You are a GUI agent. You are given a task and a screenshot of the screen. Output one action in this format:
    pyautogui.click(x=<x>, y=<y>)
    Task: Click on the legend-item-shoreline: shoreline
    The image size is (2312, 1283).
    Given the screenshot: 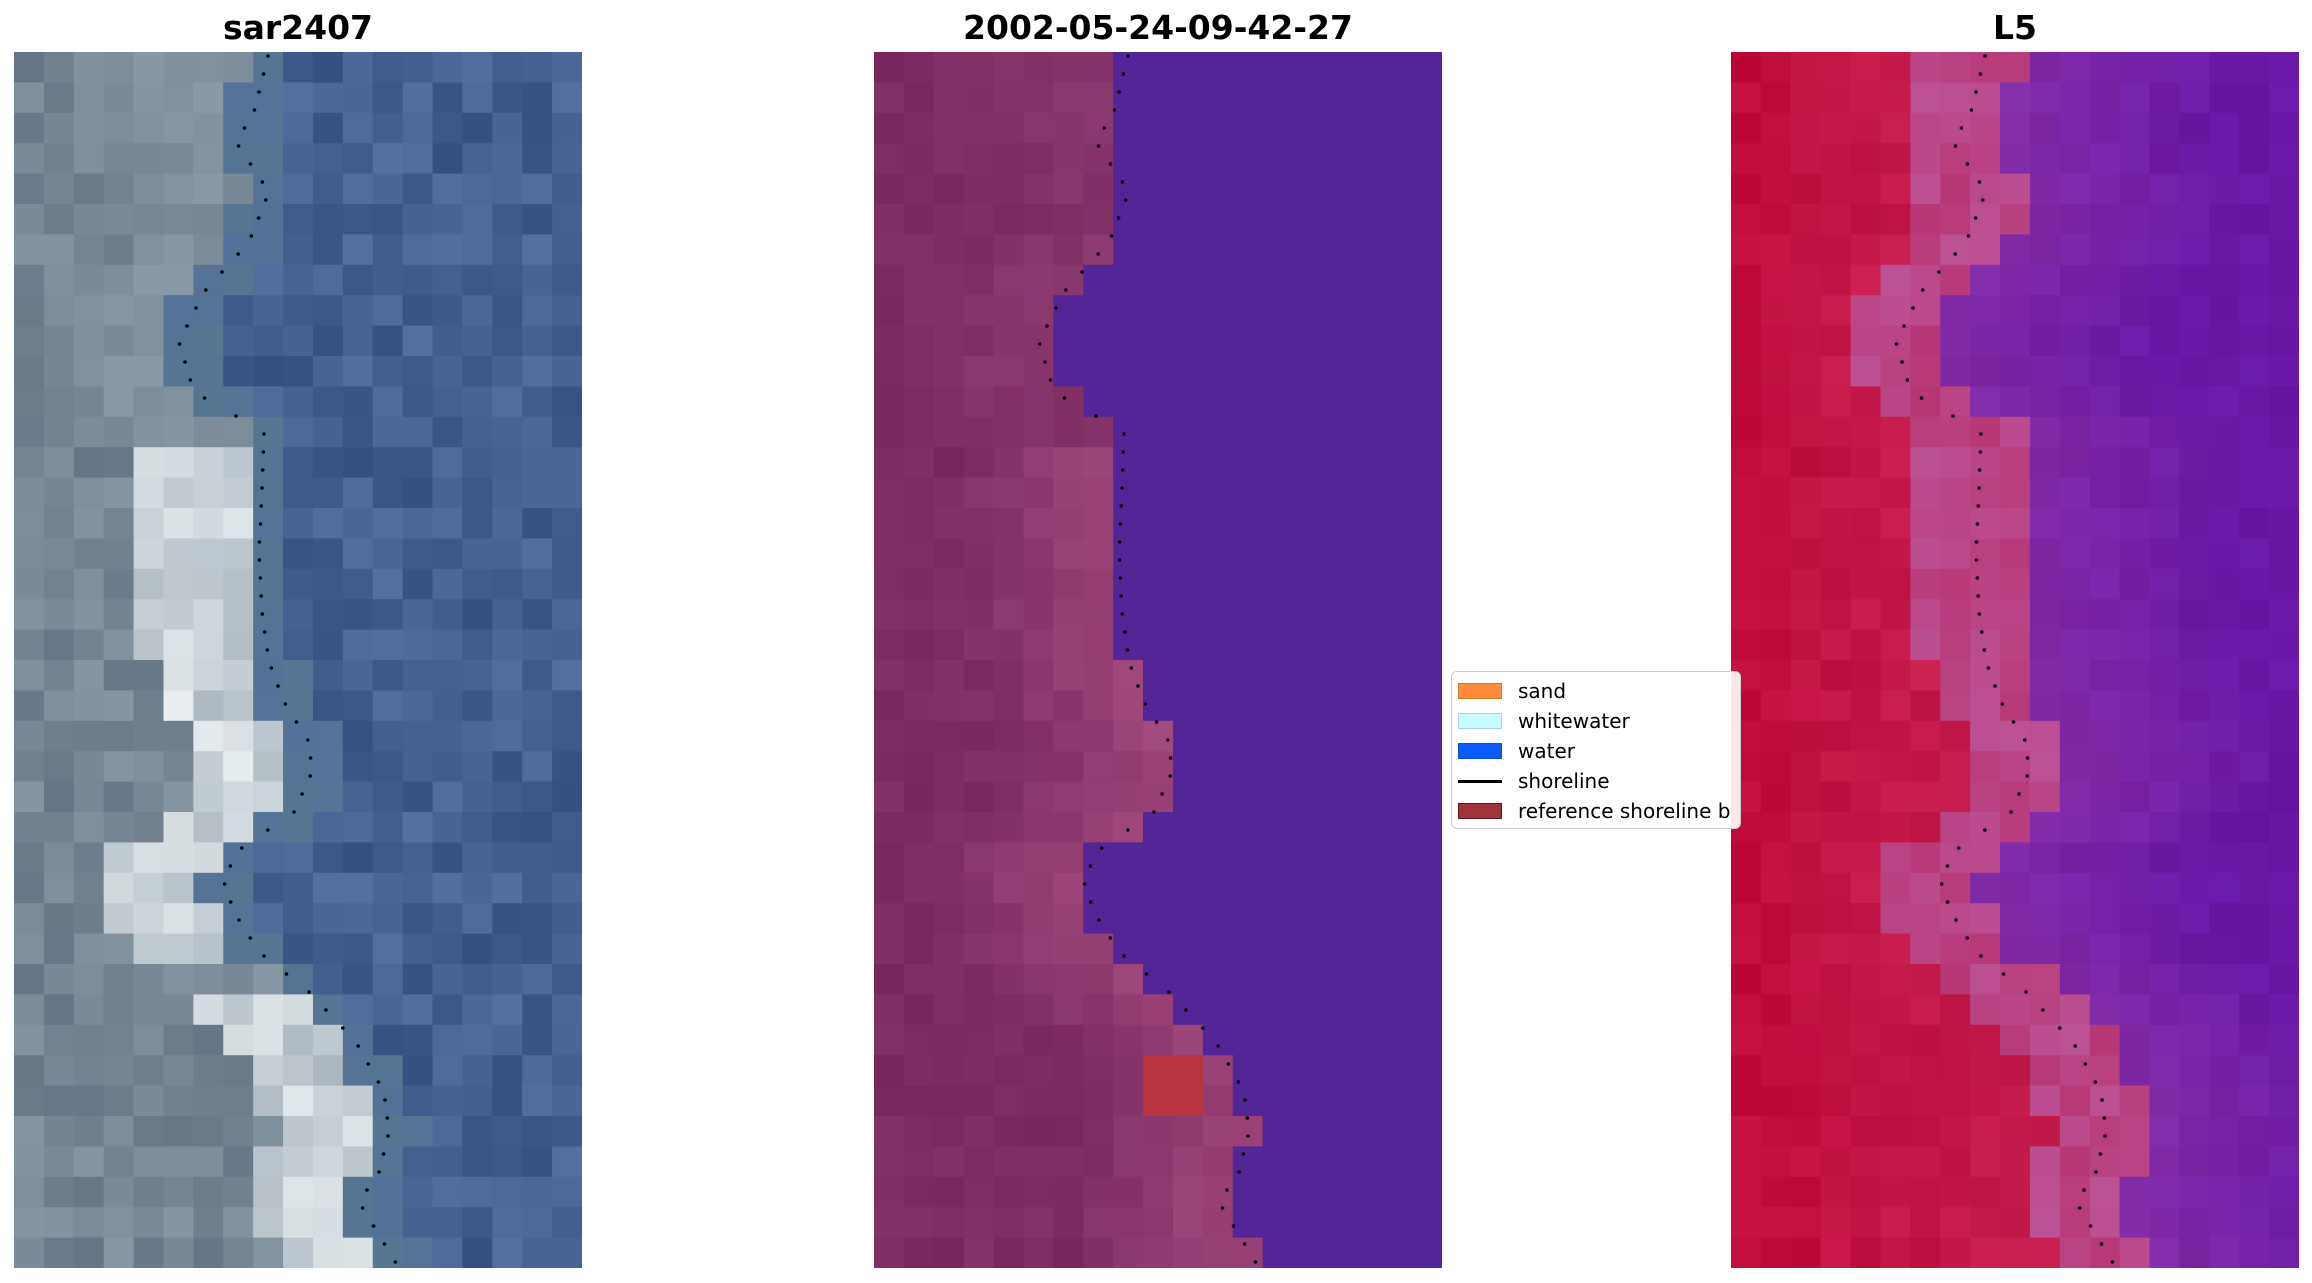 What is the action you would take?
    pyautogui.click(x=1534, y=781)
    